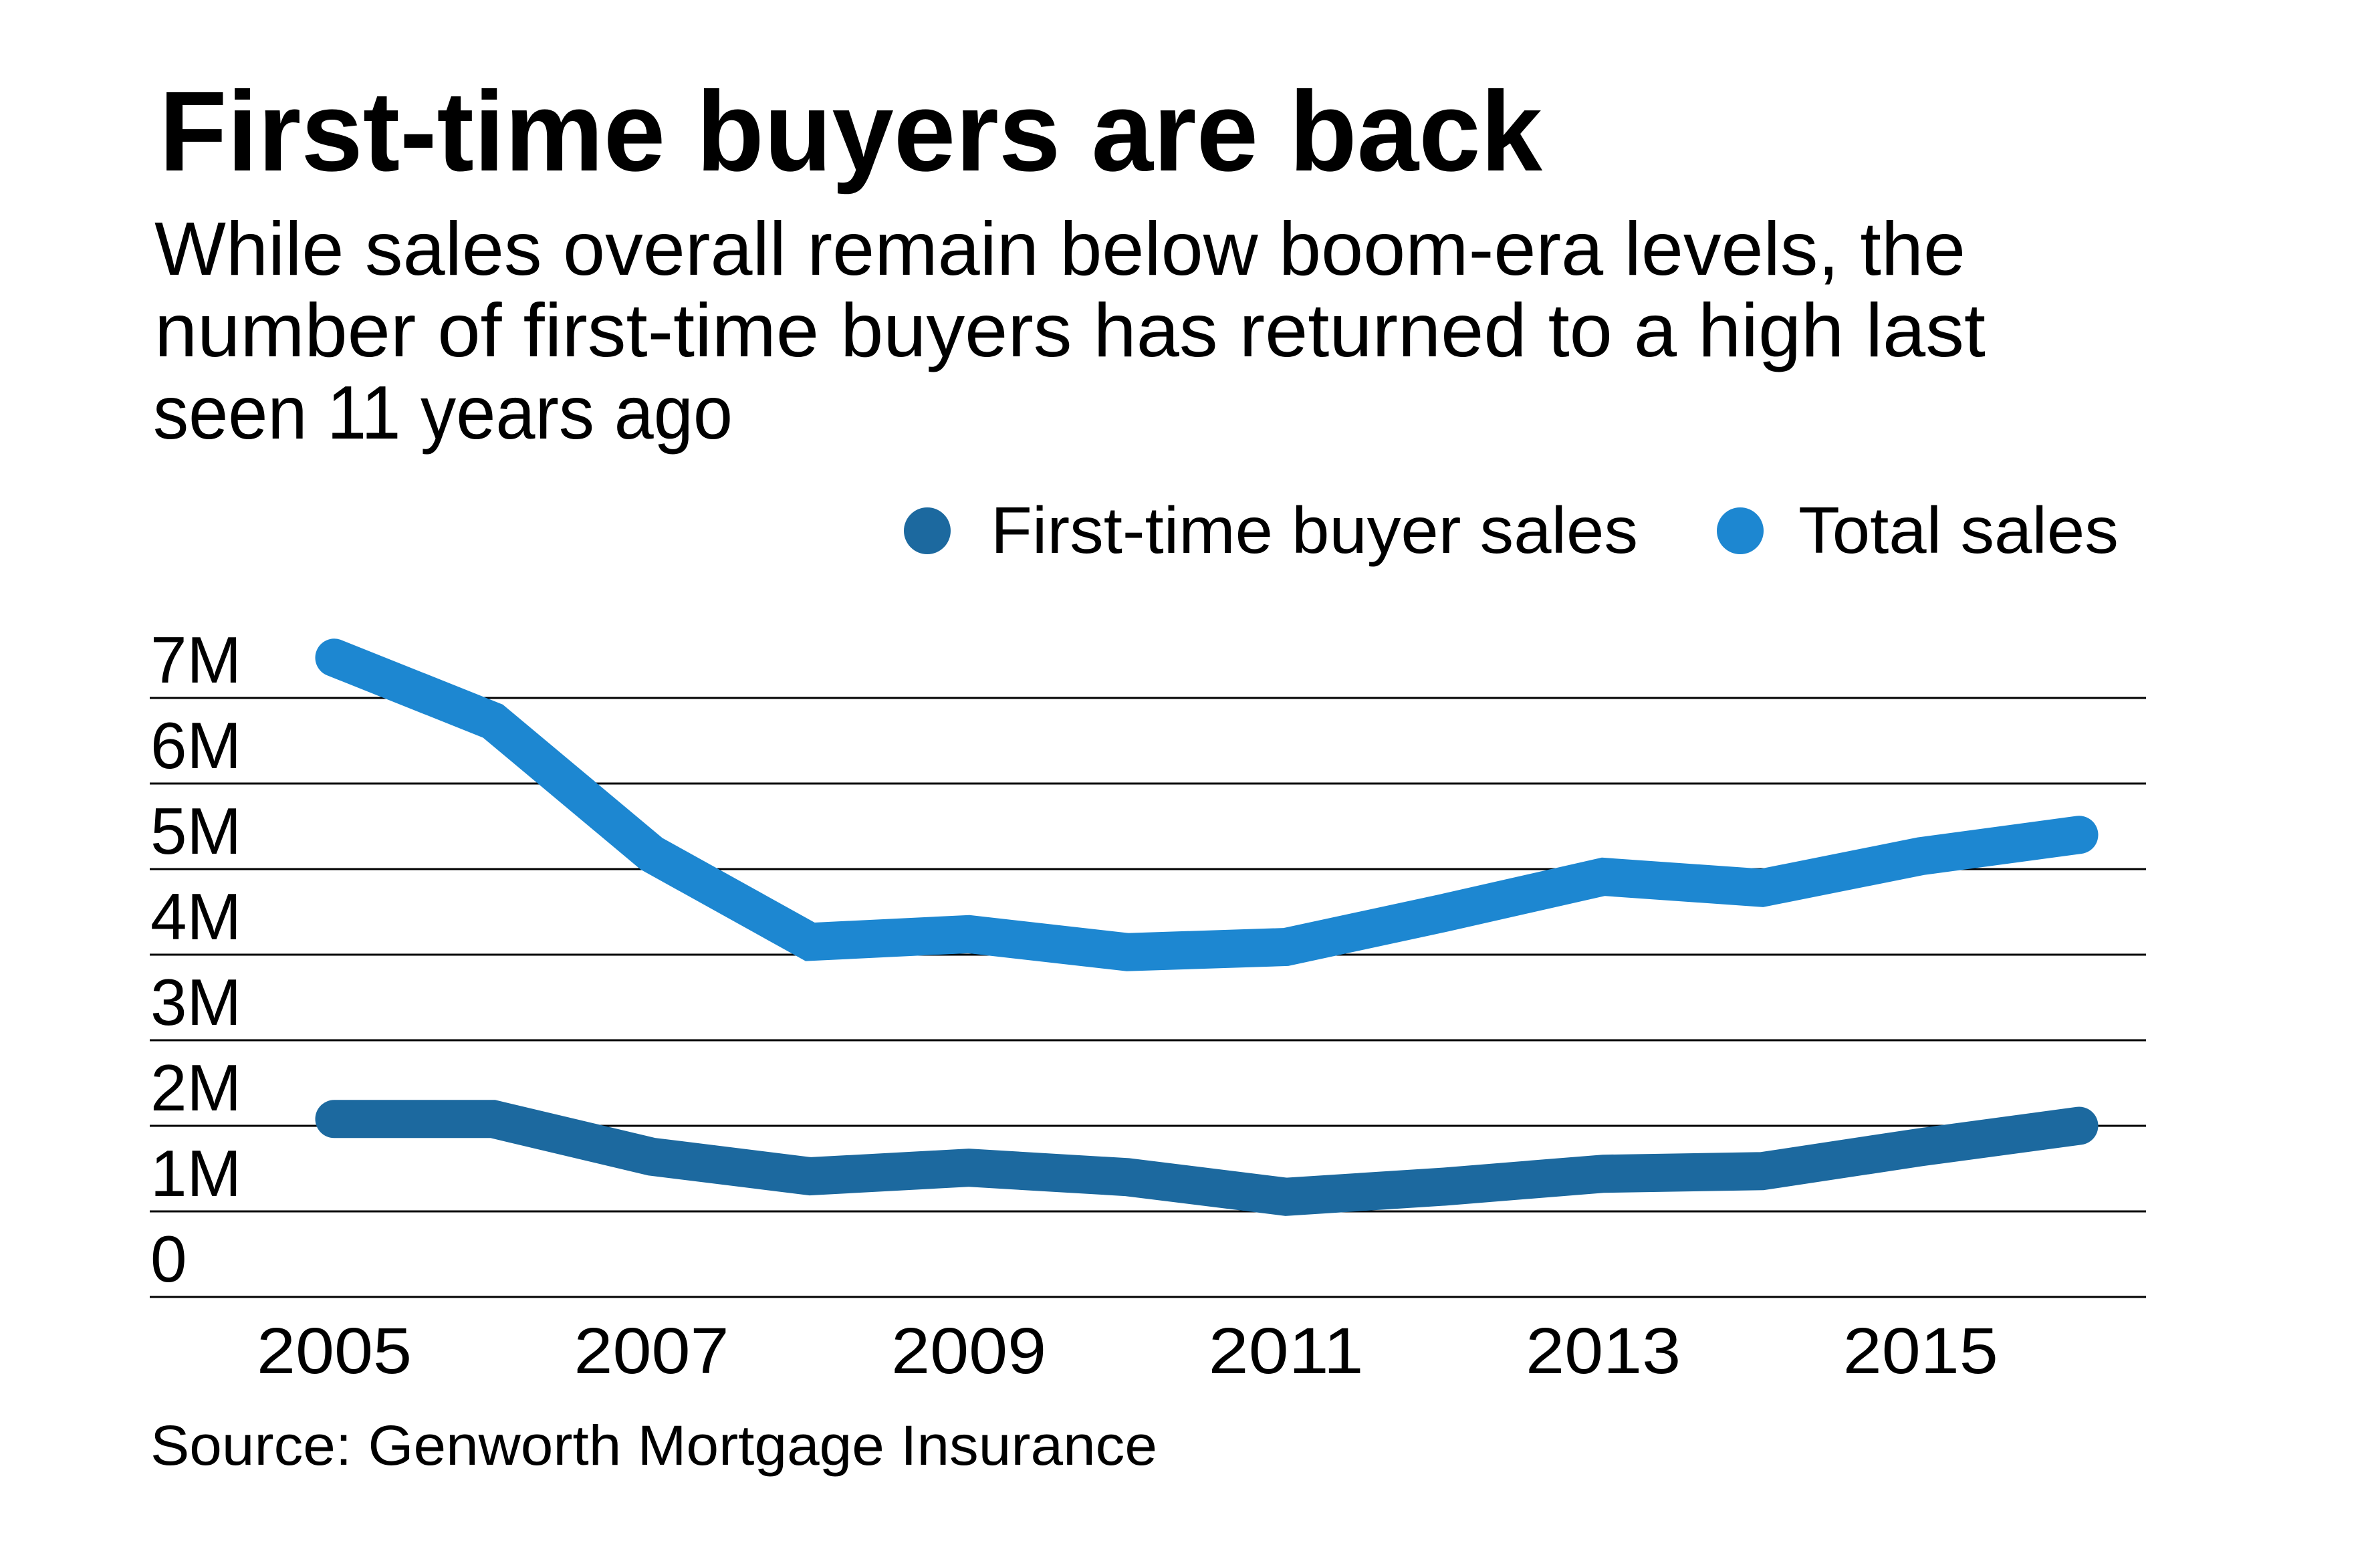  I want to click on x-tick-label: 2015, so click(1920, 1350).